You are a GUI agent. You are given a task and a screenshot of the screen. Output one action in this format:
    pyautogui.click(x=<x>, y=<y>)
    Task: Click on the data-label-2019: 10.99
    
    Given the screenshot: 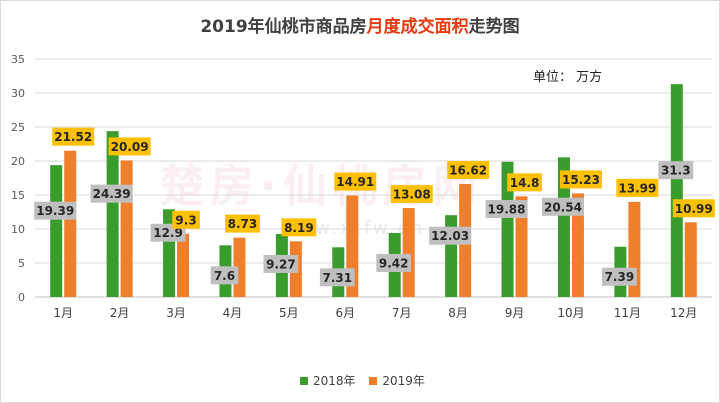 What is the action you would take?
    pyautogui.click(x=694, y=209)
    